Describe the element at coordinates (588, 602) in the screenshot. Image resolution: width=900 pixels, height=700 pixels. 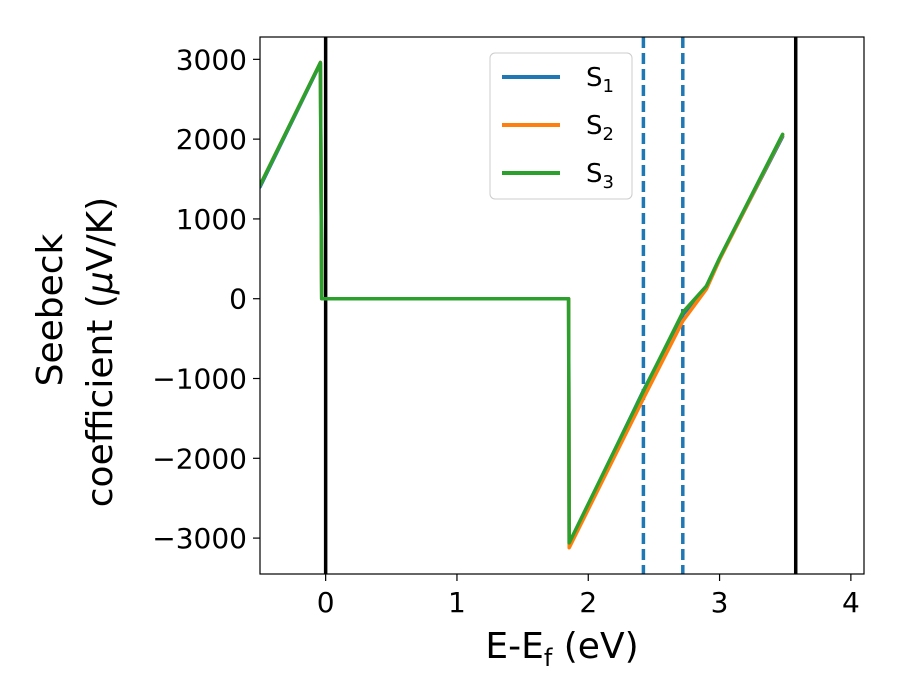
I see `x-tick-label-2: 2` at that location.